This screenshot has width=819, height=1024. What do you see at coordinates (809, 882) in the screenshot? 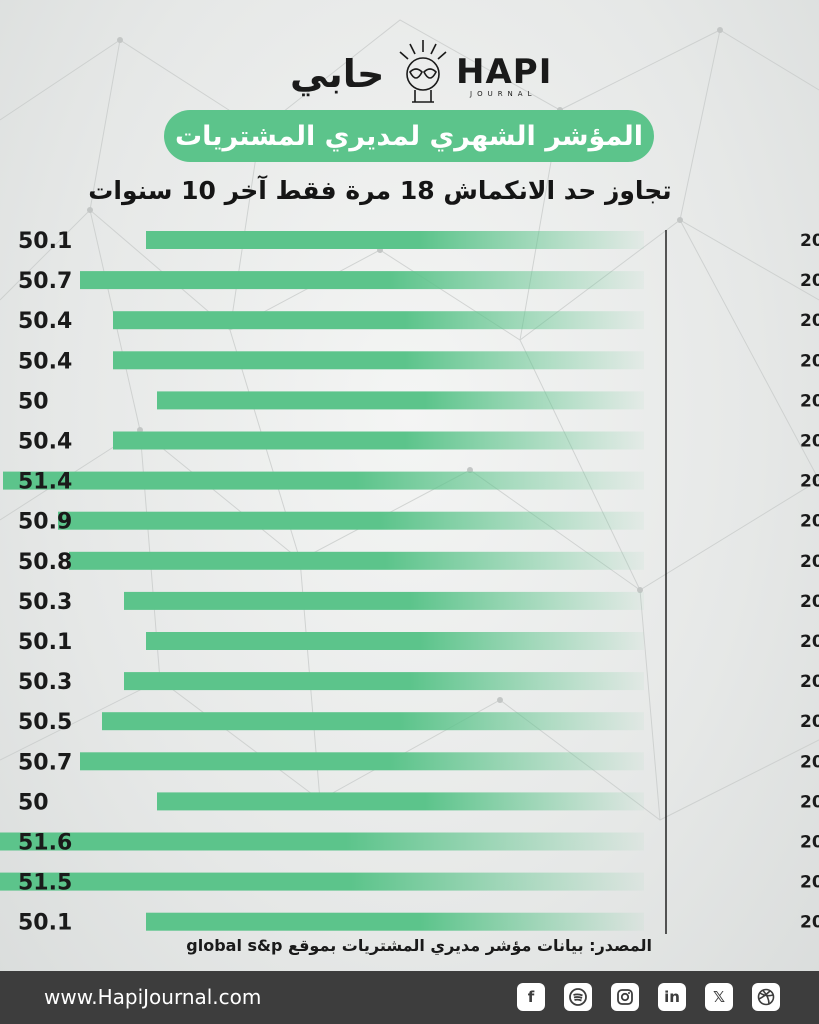
I see `category-label: أبريل 2015` at bounding box center [809, 882].